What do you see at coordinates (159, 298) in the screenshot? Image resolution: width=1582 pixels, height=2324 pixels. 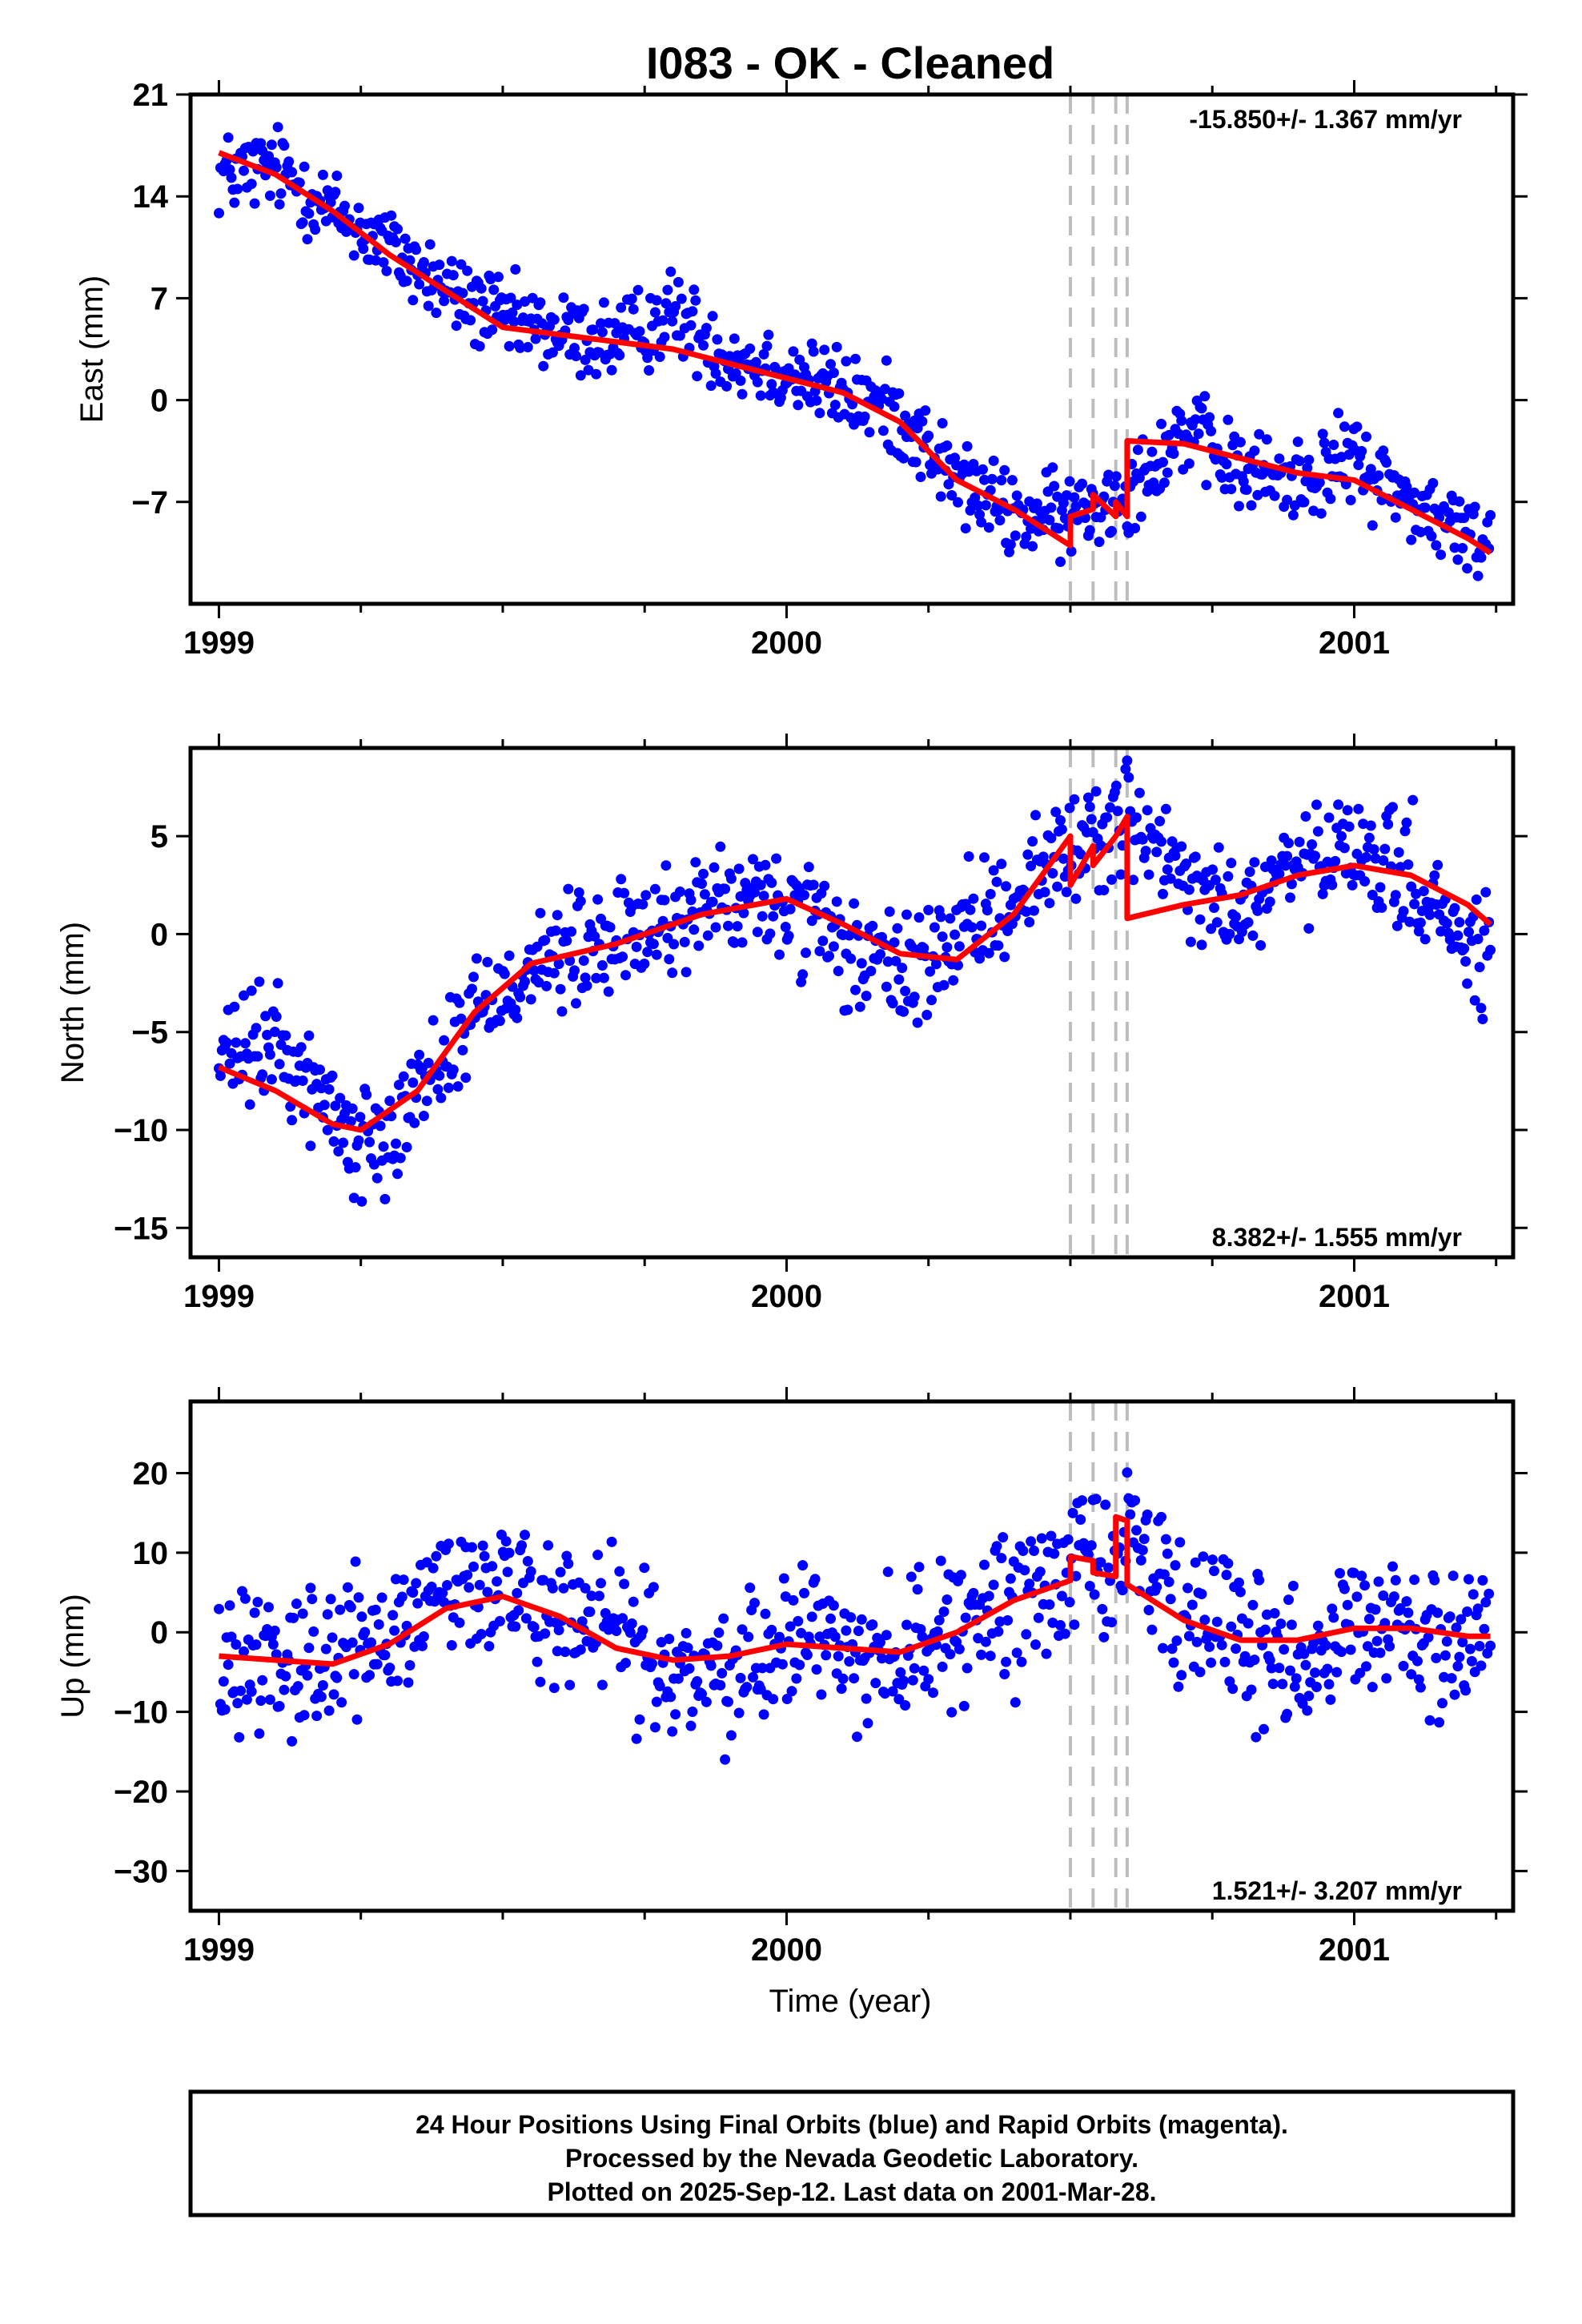 I see `y-tick-label: 7` at bounding box center [159, 298].